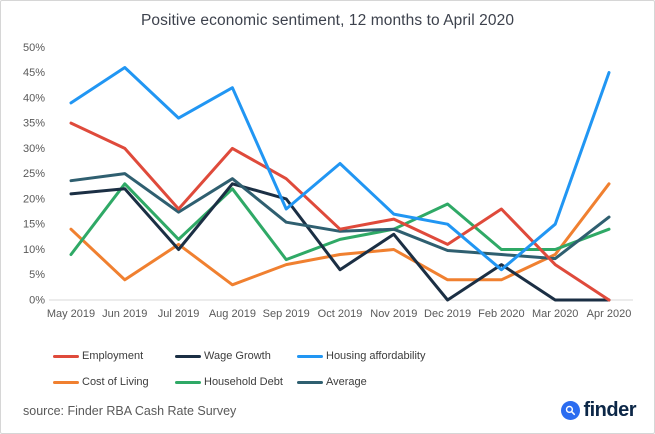 The image size is (655, 434). I want to click on y-axis-tick: 0%, so click(37, 301).